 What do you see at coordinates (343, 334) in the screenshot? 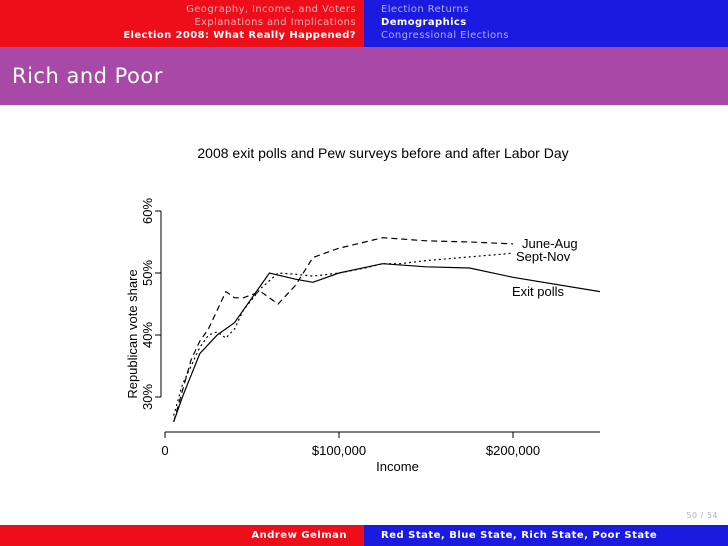
I see `series-line-sept-nov` at bounding box center [343, 334].